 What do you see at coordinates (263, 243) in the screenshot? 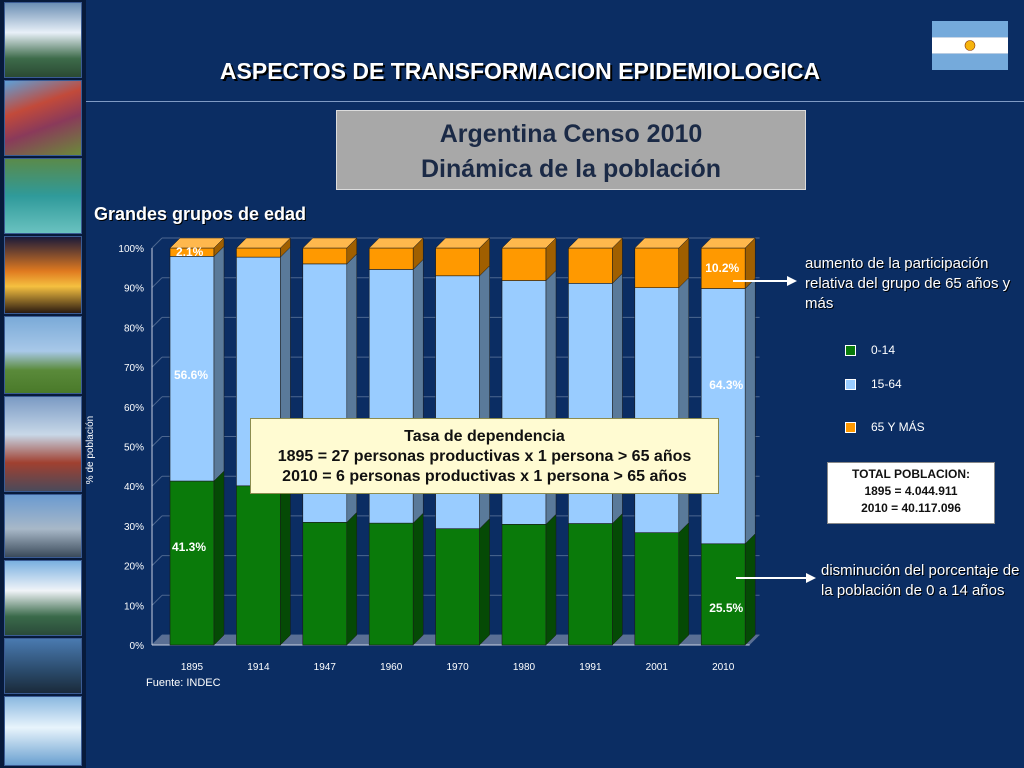
I see `bar-top-1914` at bounding box center [263, 243].